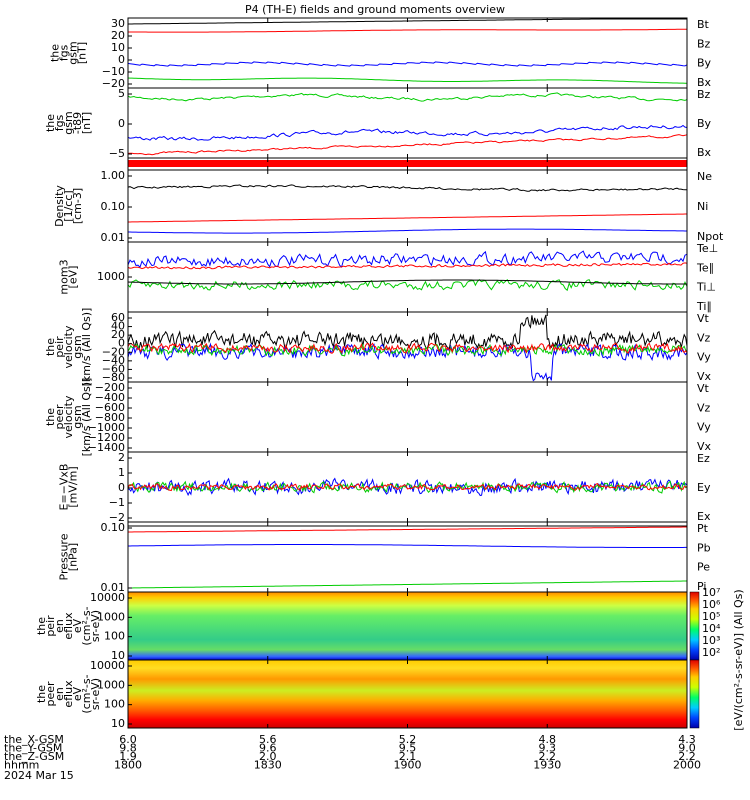 This screenshot has width=750, height=800. What do you see at coordinates (64, 52) in the screenshot?
I see `panel-ylabel: fgs` at bounding box center [64, 52].